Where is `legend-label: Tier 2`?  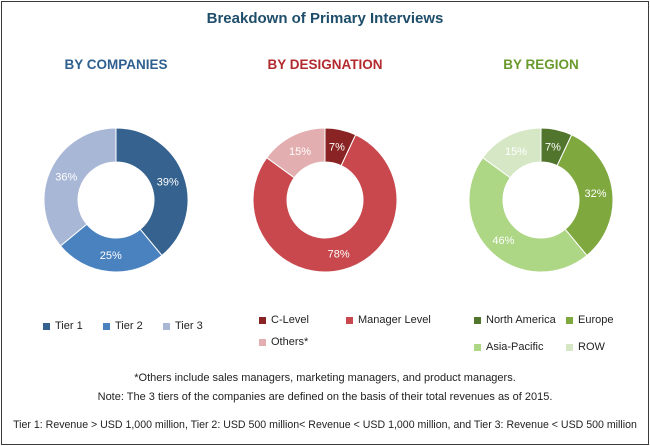
legend-label: Tier 2 is located at coordinates (129, 326).